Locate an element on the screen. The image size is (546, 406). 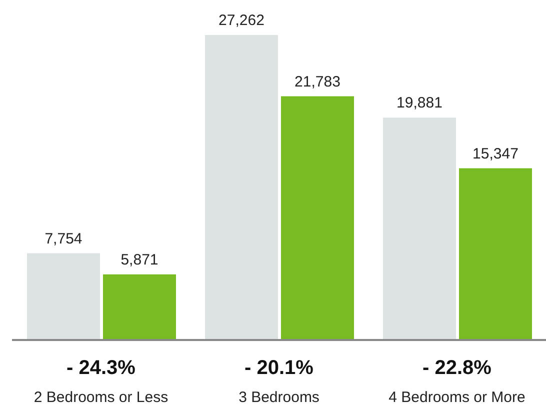
data-label: 27,262 is located at coordinates (241, 20).